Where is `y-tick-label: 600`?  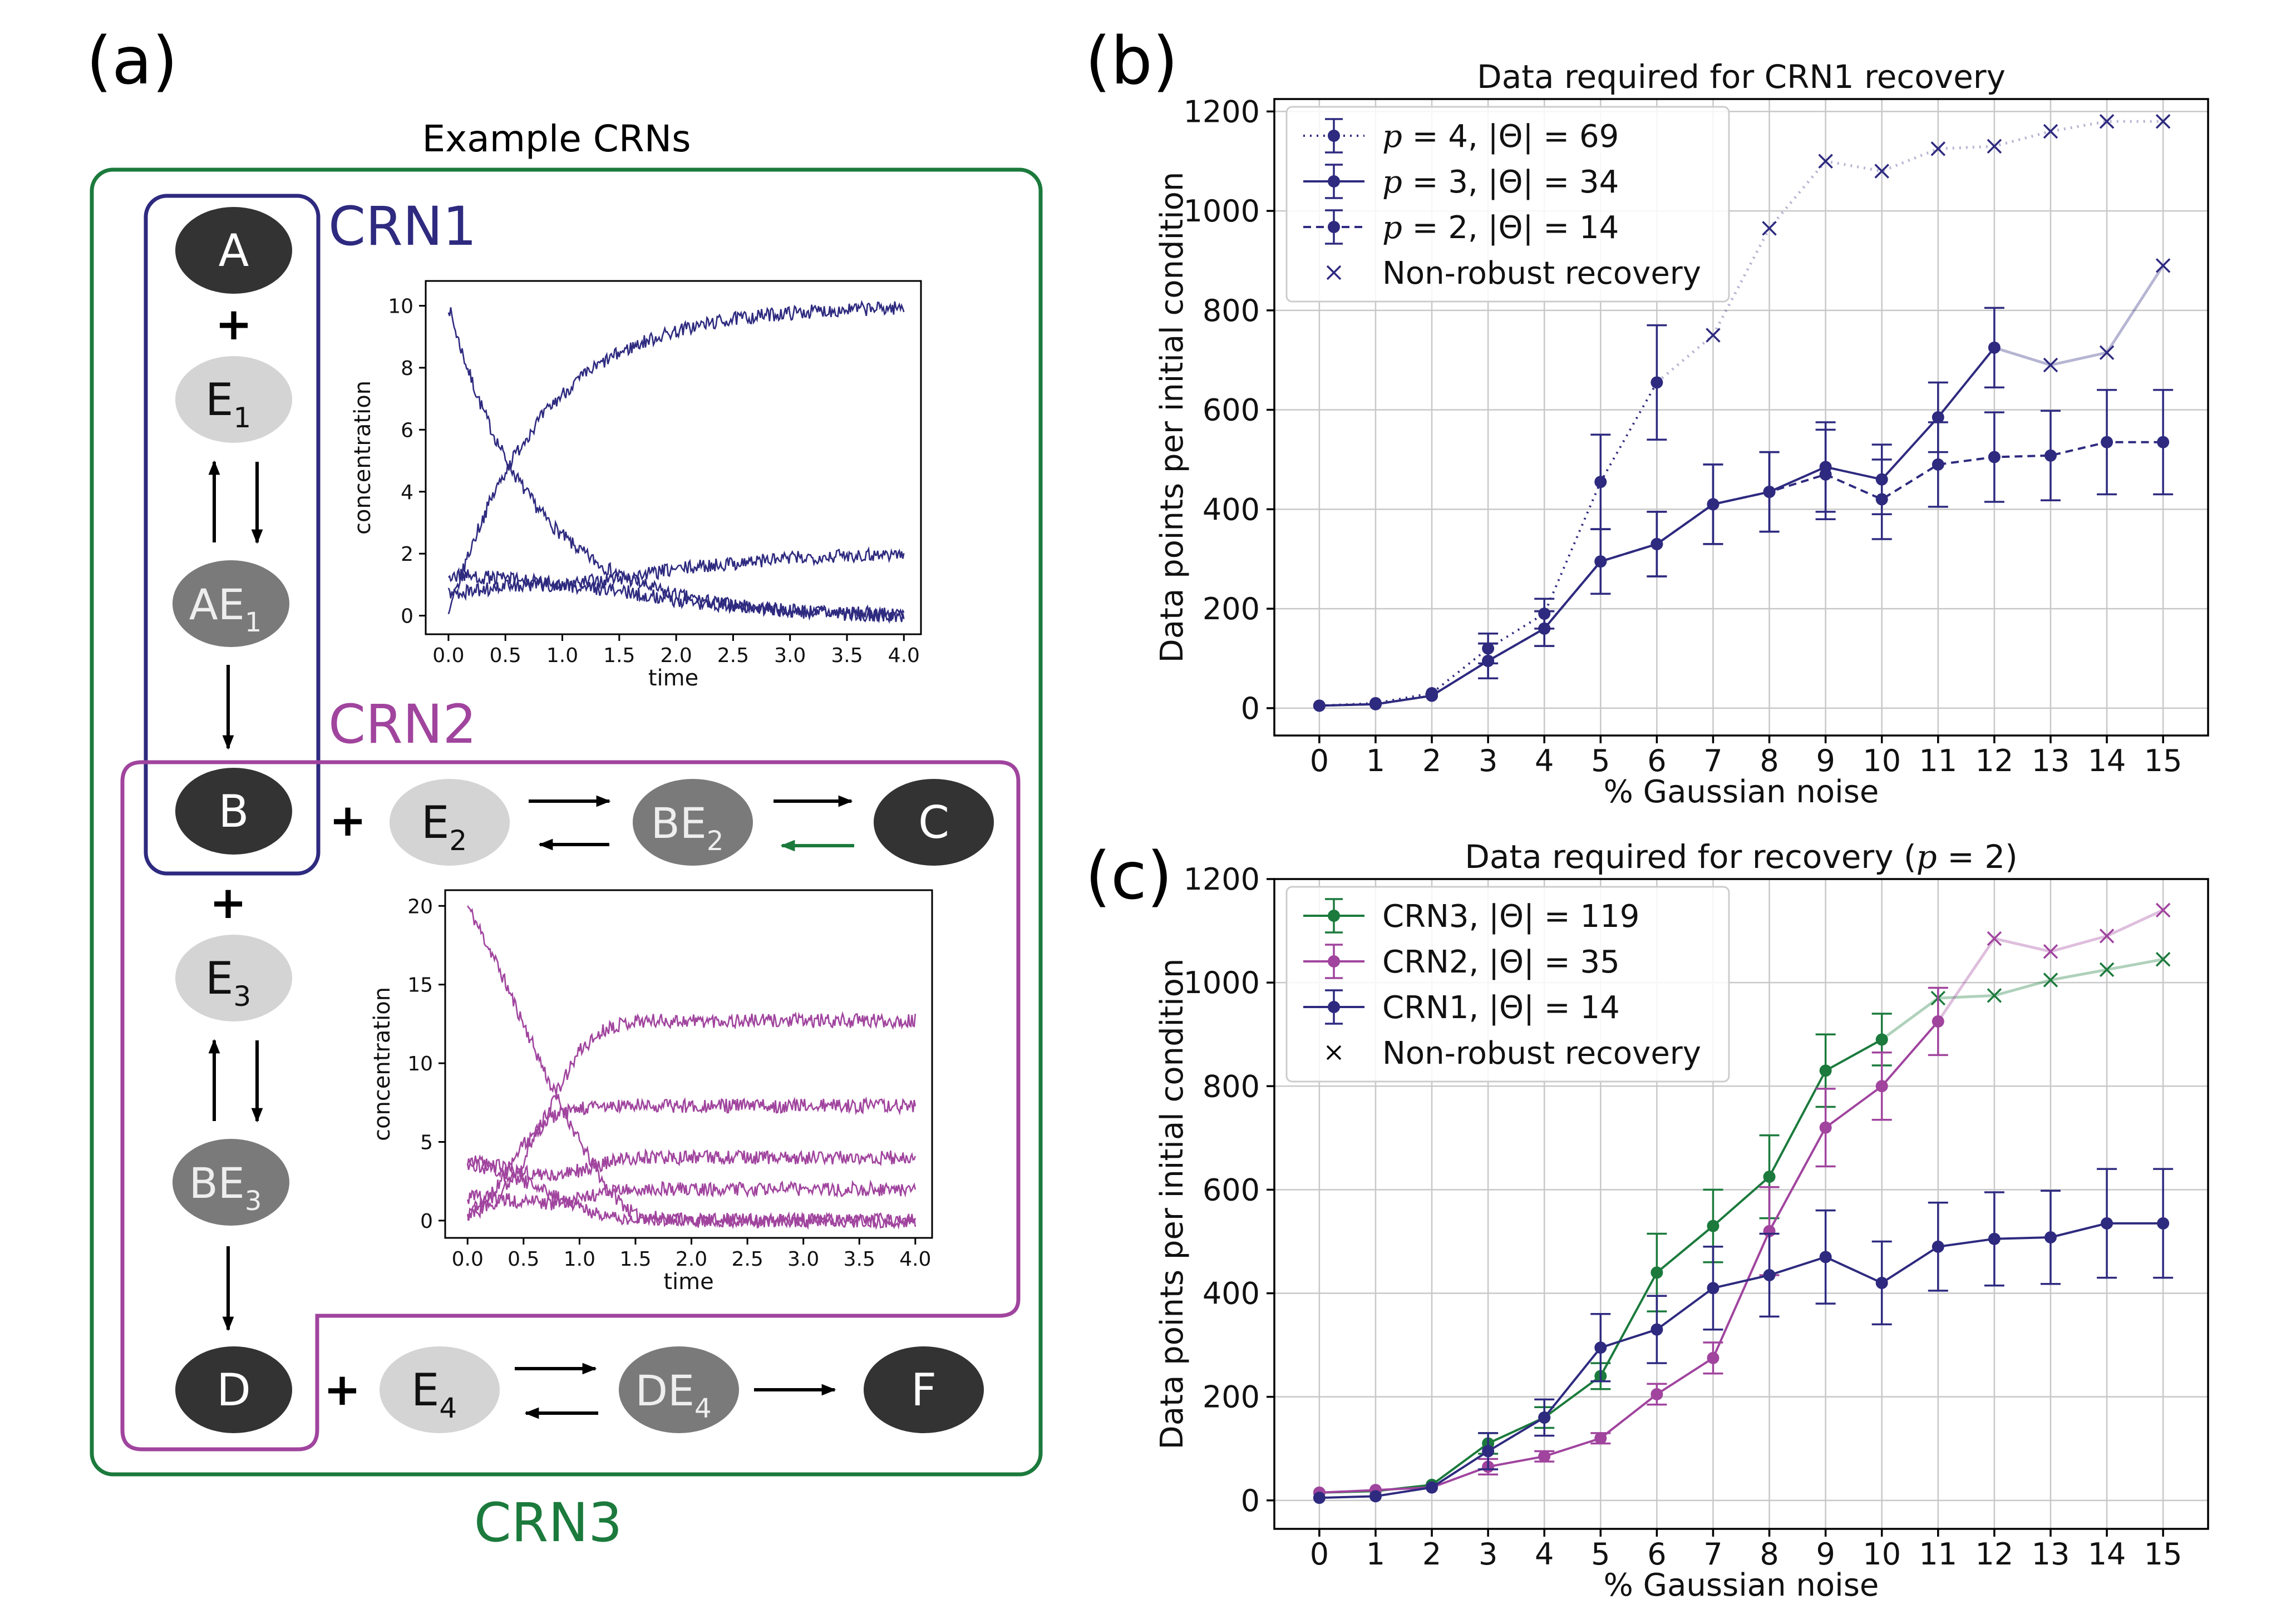
y-tick-label: 600 is located at coordinates (1231, 410).